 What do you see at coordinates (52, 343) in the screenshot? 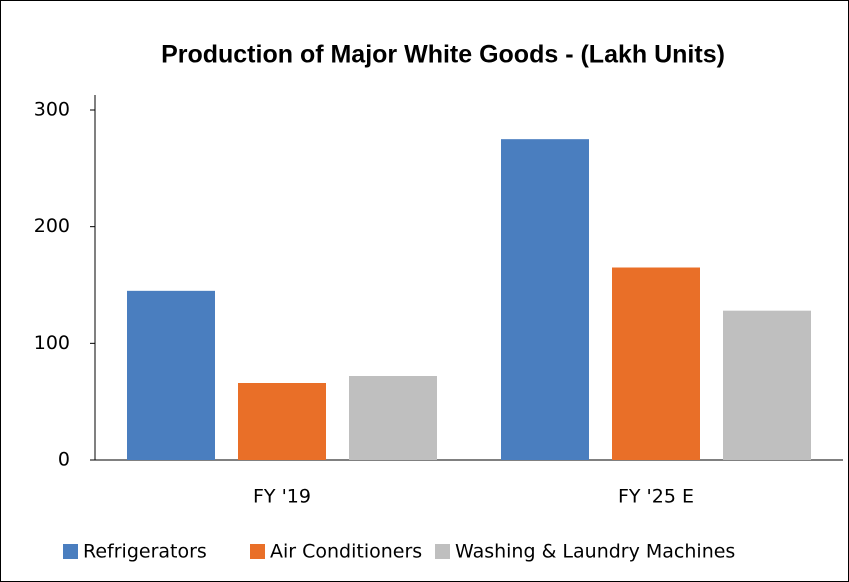
I see `y-tick-label: 100` at bounding box center [52, 343].